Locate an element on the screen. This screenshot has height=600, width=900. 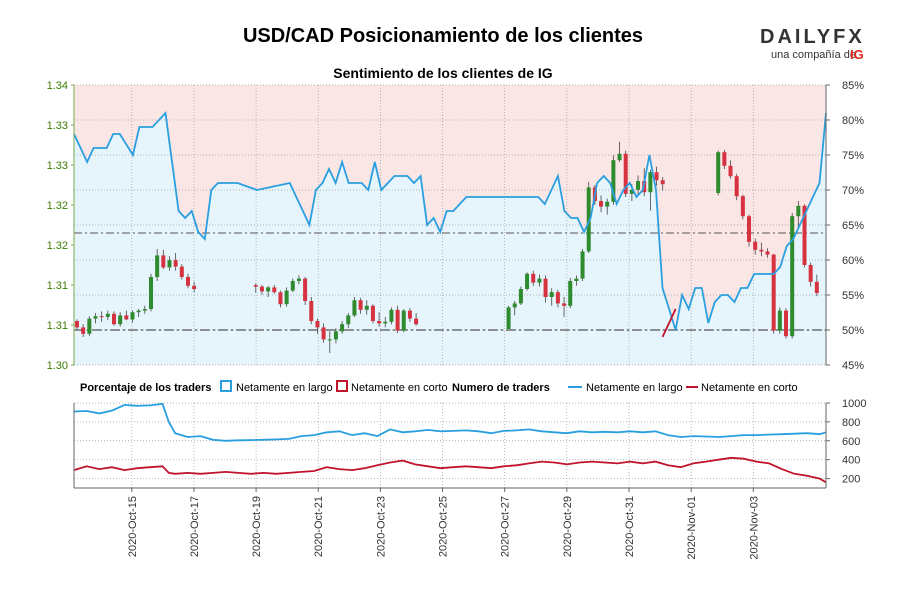
date-tick-label: 2020-Oct-23 is located at coordinates (381, 526).